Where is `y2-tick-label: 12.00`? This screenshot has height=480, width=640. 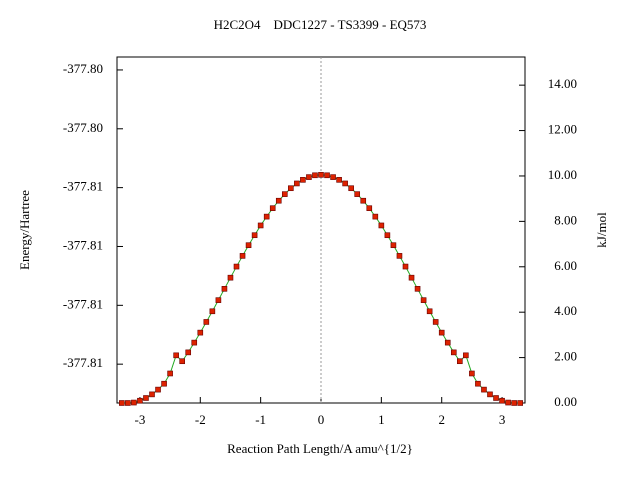 y2-tick-label: 12.00 is located at coordinates (562, 129).